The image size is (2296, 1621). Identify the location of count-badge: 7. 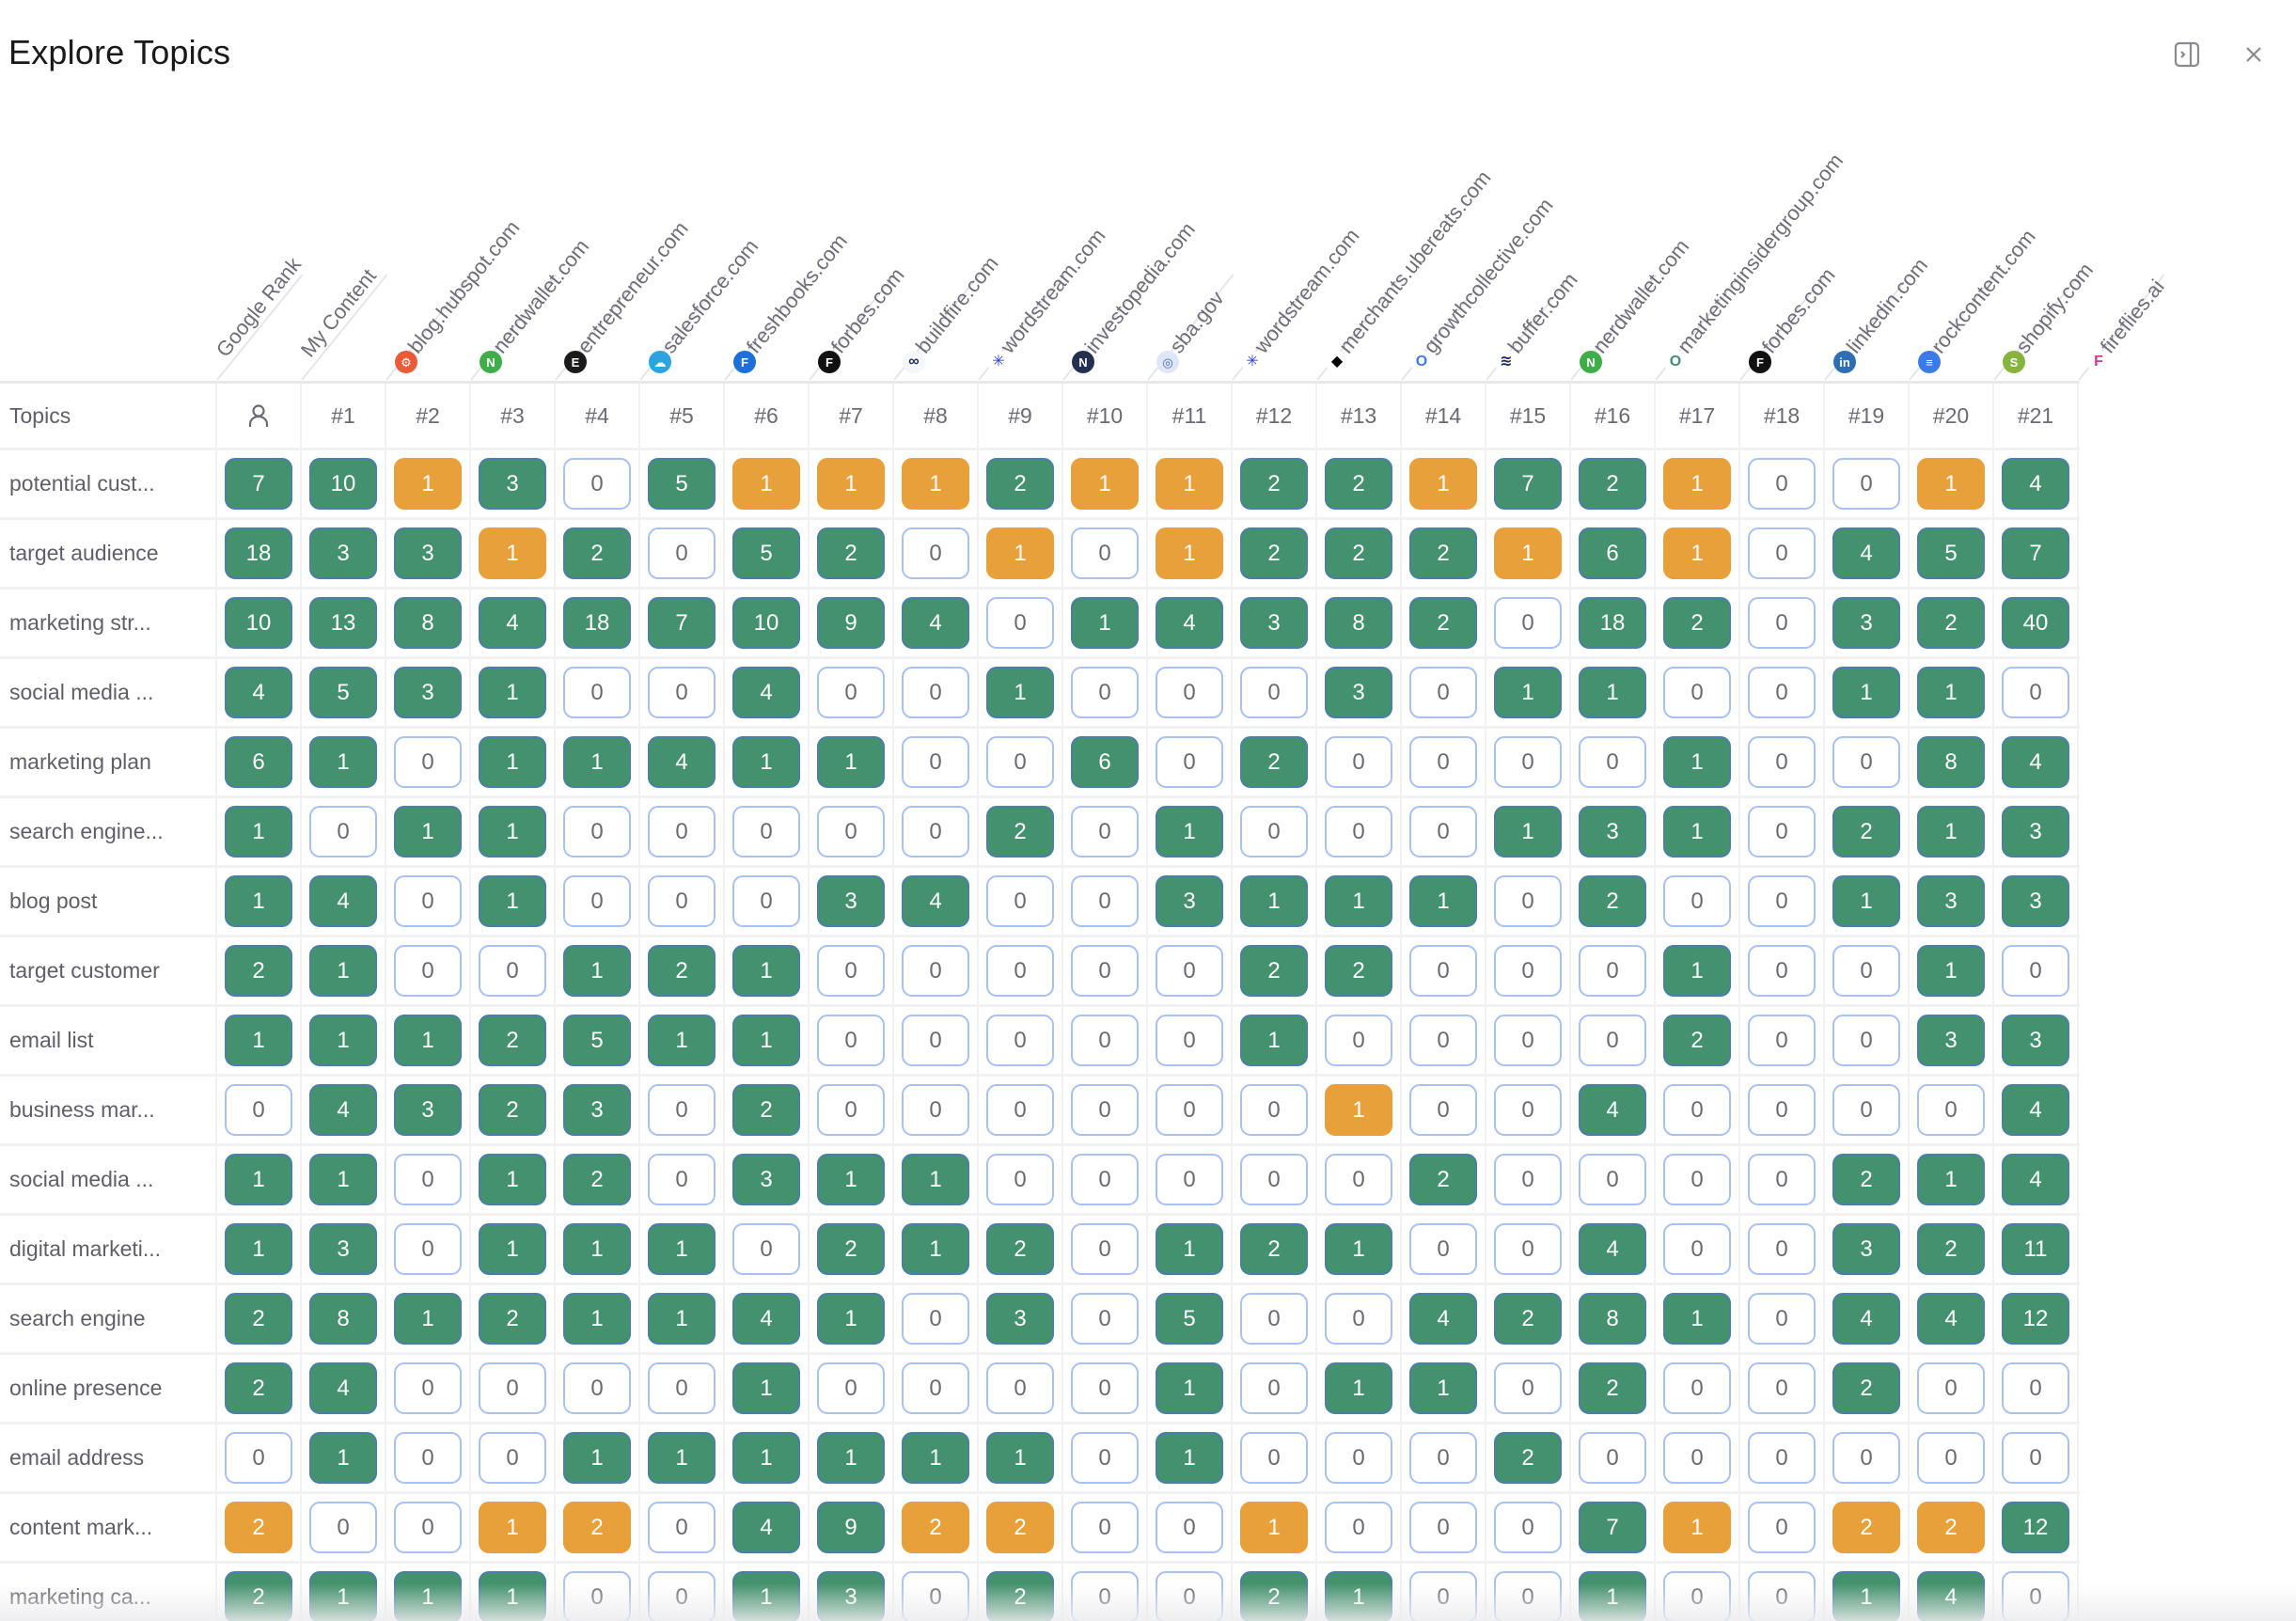
(1528, 484).